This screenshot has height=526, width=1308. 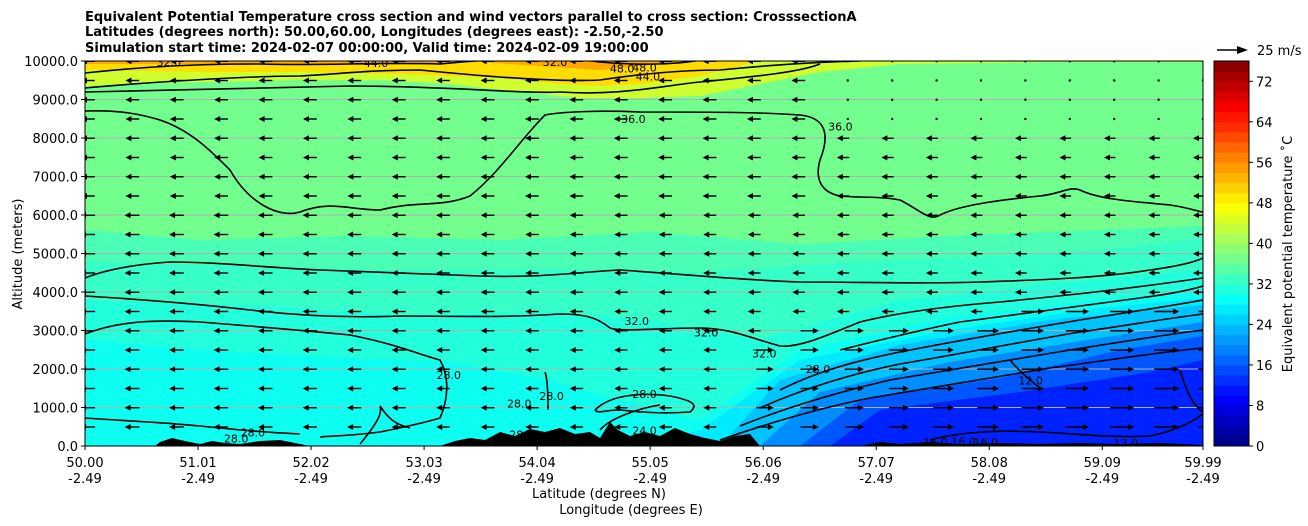 I want to click on y-tick-label-4: 4000.0, so click(x=56, y=293).